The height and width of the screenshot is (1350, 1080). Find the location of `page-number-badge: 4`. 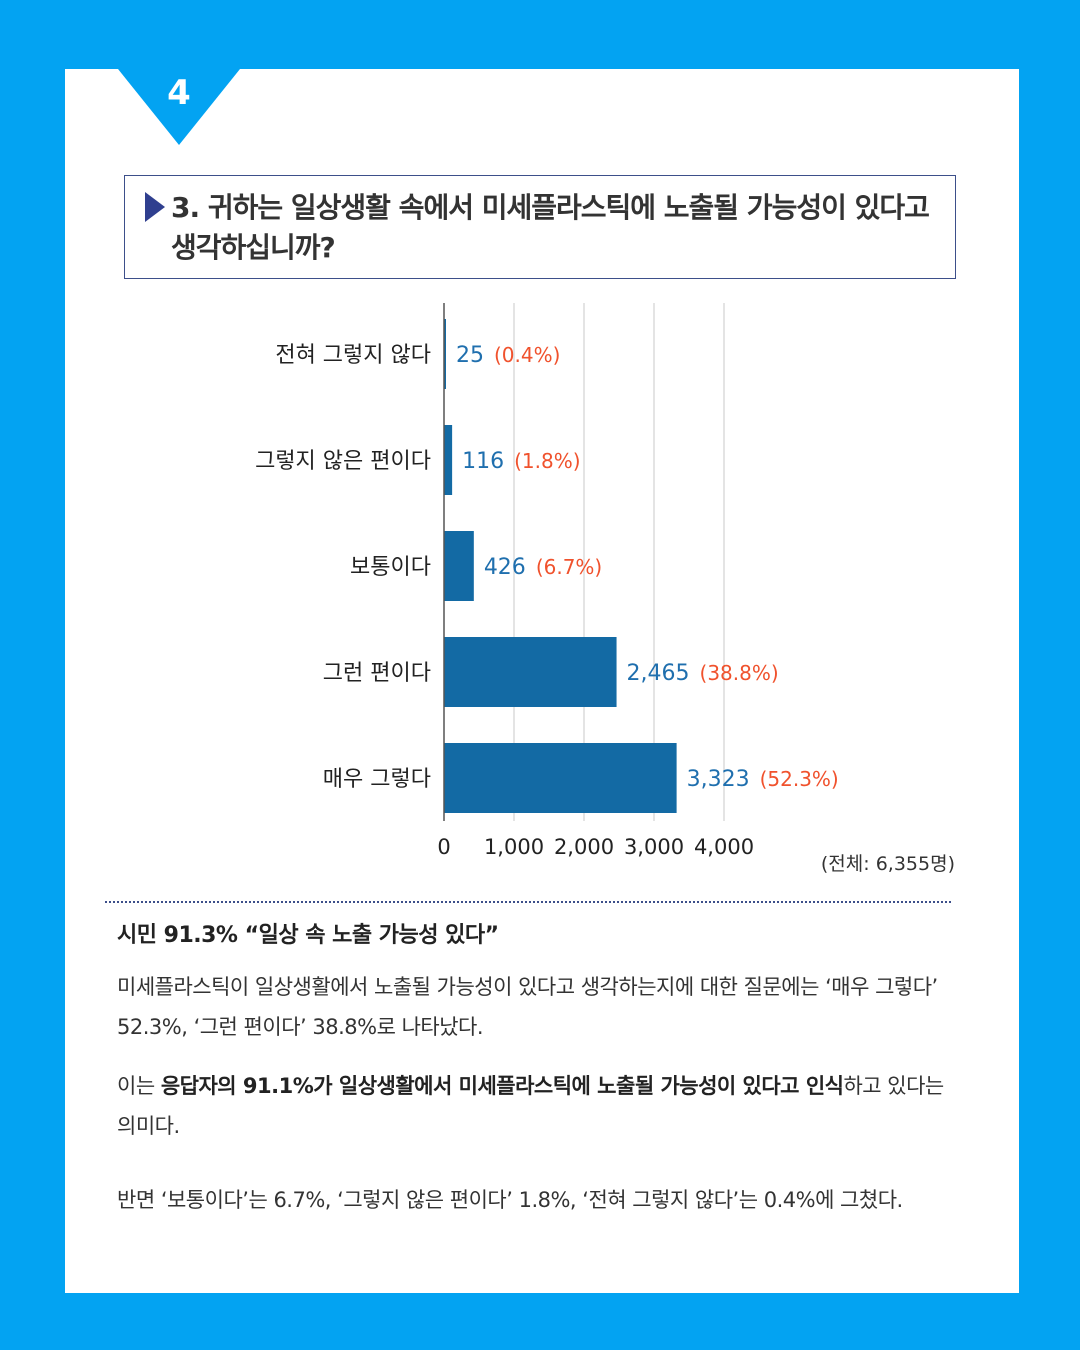

page-number-badge: 4 is located at coordinates (179, 107).